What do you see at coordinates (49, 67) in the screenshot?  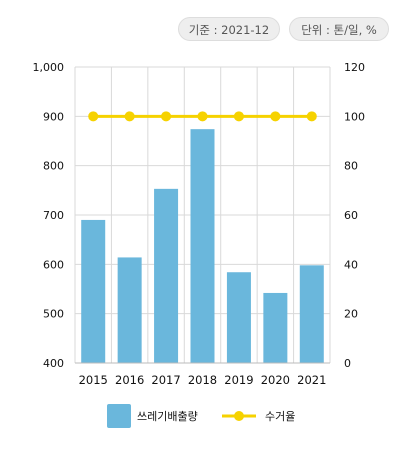 I see `y-left-tick-label: 1,000` at bounding box center [49, 67].